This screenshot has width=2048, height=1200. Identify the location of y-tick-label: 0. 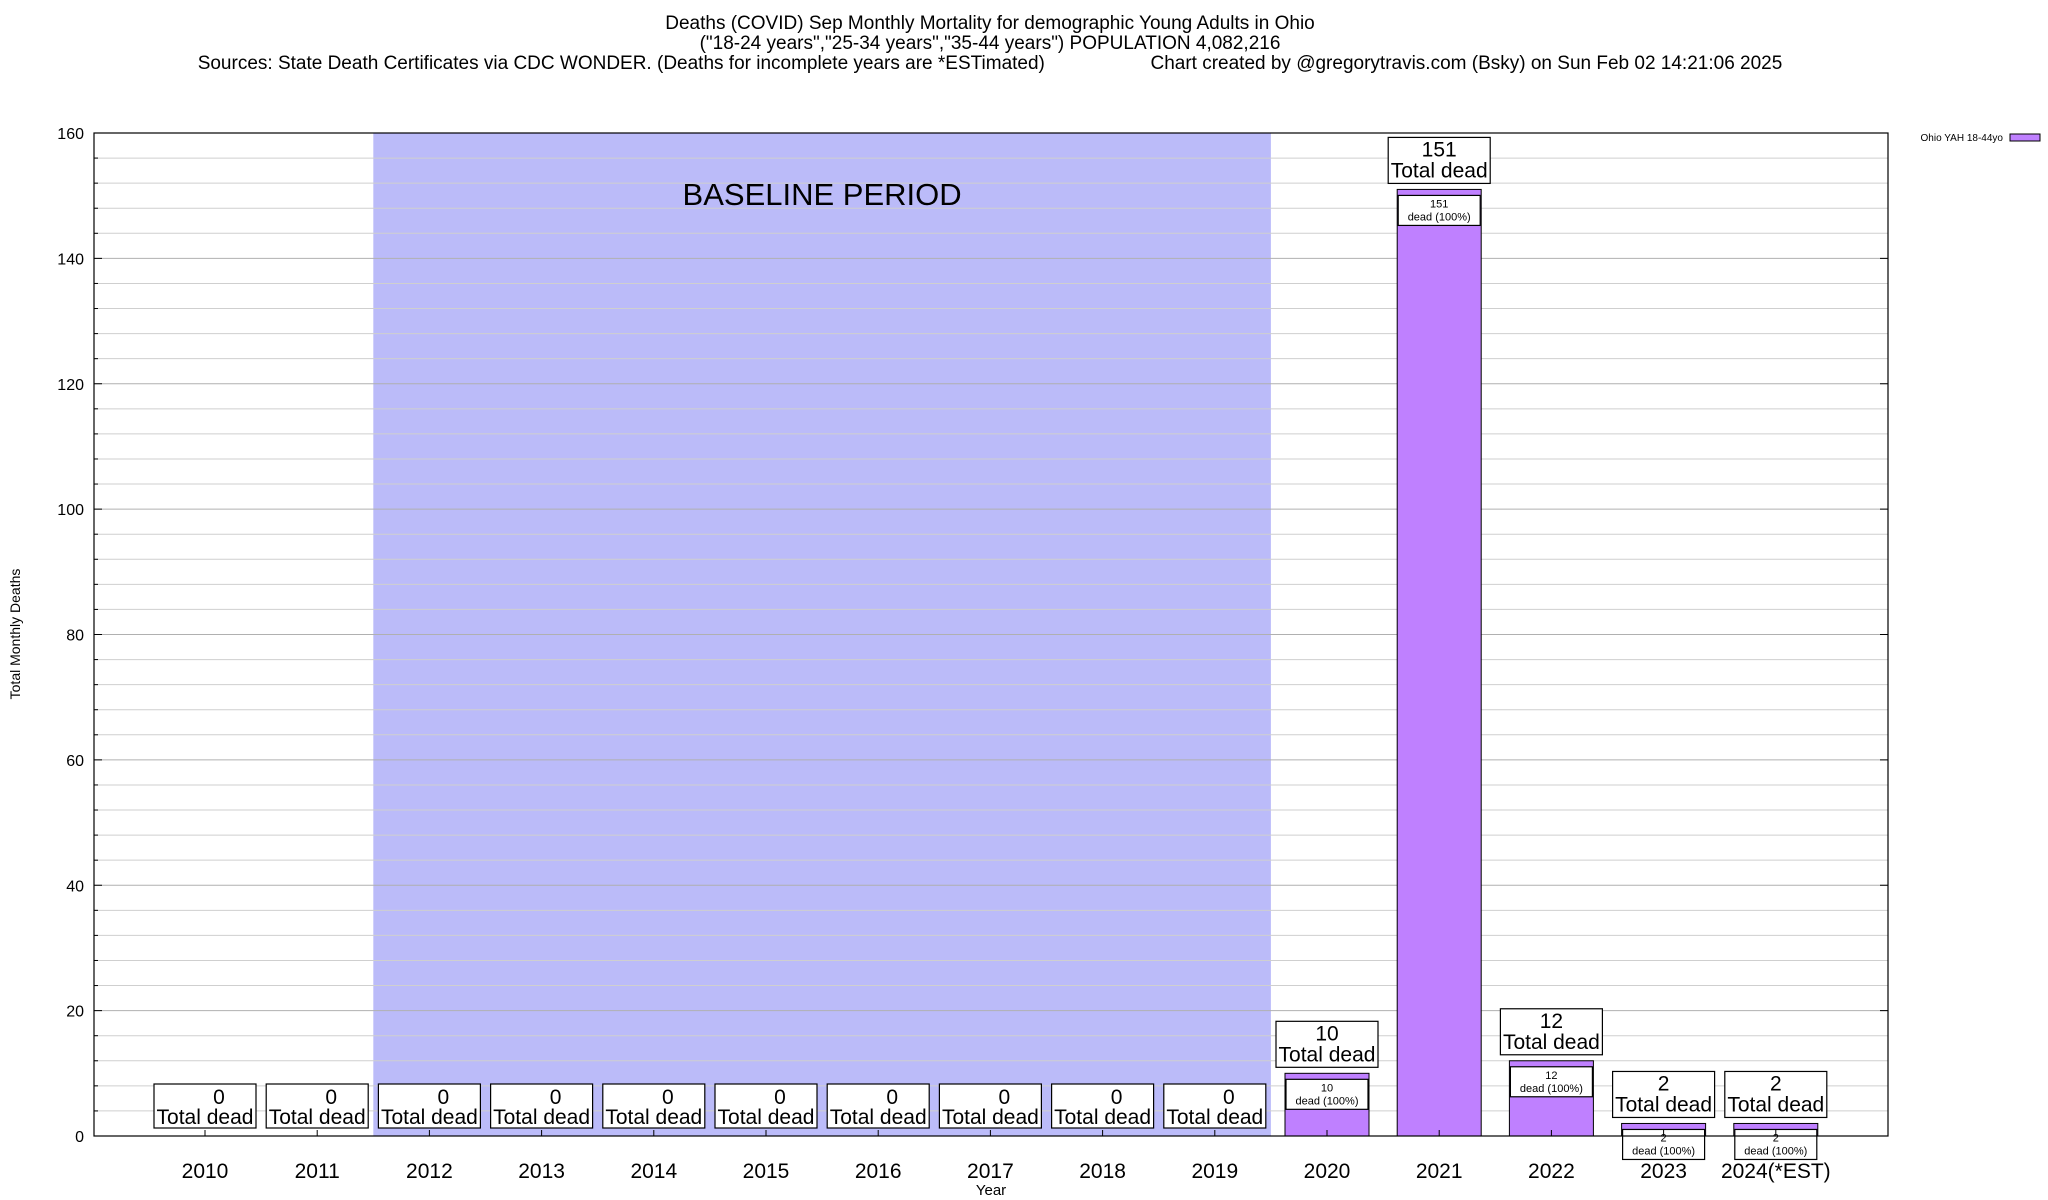
(79, 1137).